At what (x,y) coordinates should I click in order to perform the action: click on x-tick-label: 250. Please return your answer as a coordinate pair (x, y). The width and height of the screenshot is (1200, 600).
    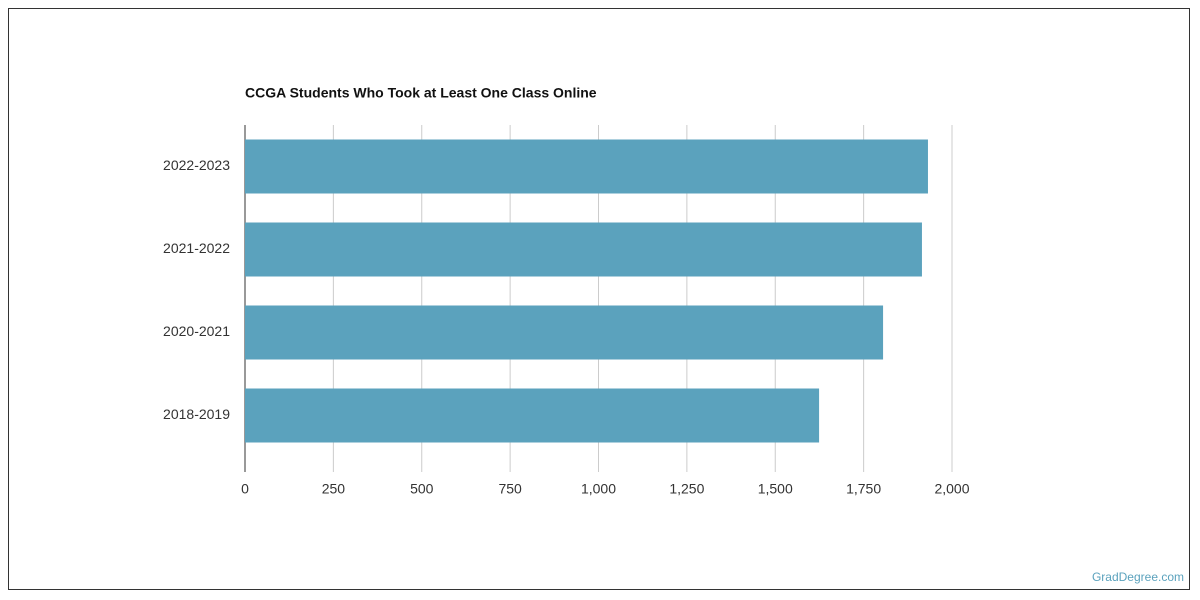
    Looking at the image, I should click on (334, 489).